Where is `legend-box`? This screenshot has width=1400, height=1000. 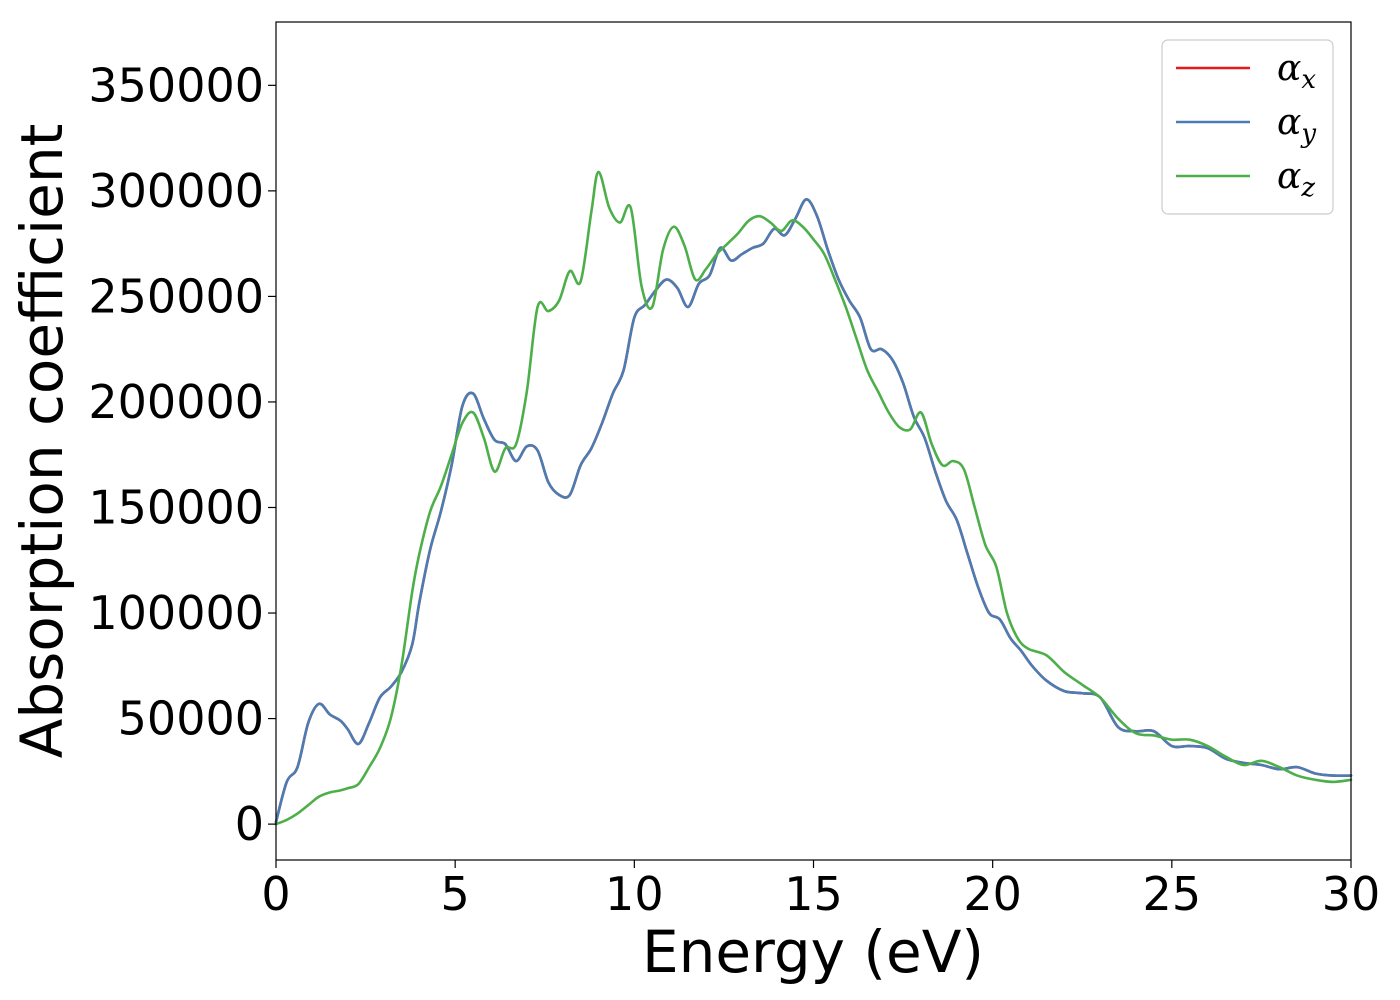
legend-box is located at coordinates (1247, 127).